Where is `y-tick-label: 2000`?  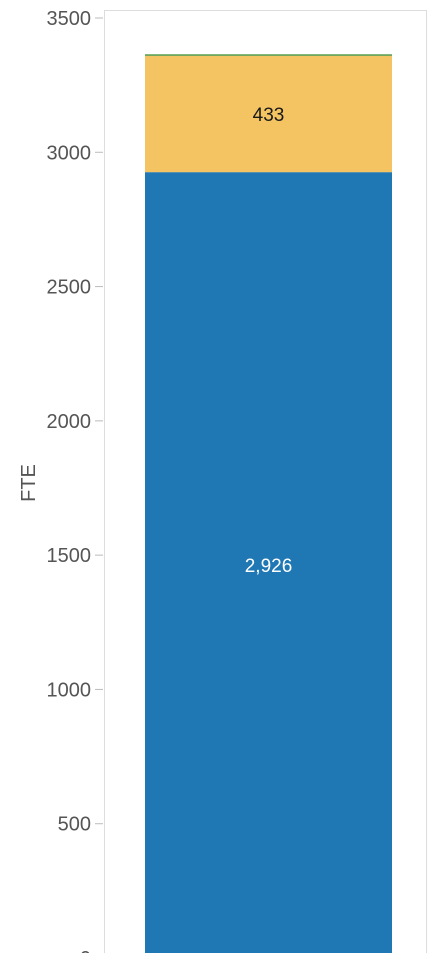
y-tick-label: 2000 is located at coordinates (69, 422).